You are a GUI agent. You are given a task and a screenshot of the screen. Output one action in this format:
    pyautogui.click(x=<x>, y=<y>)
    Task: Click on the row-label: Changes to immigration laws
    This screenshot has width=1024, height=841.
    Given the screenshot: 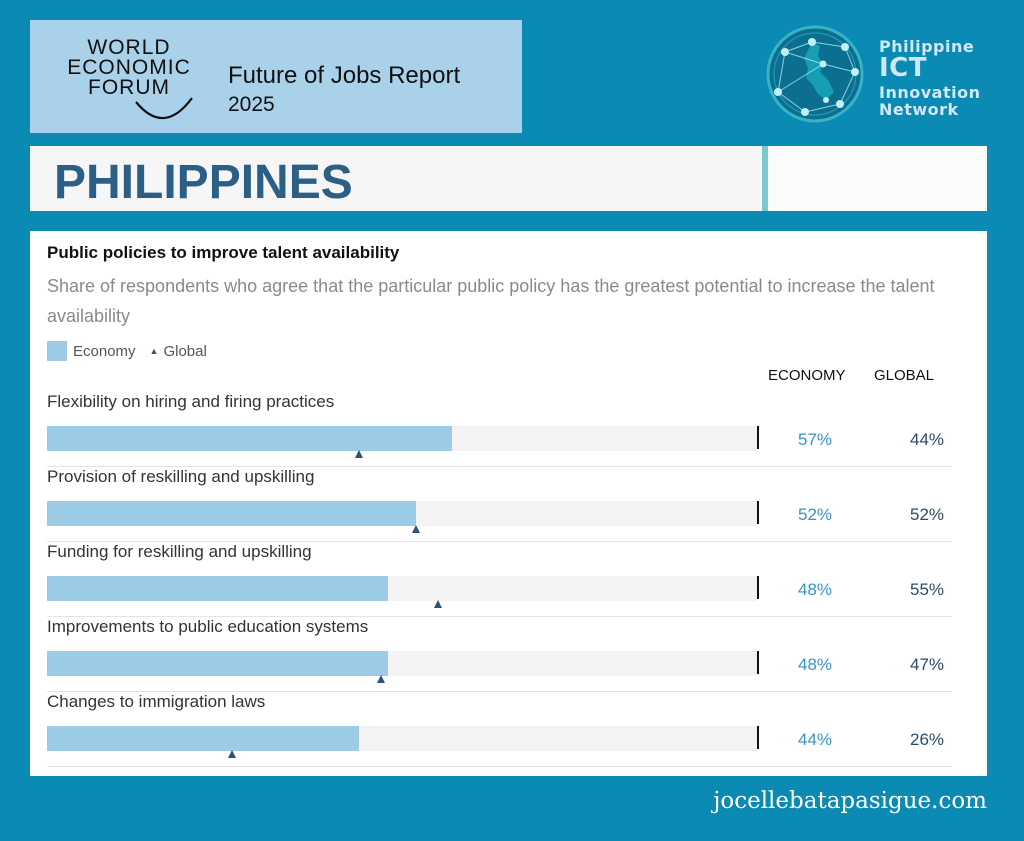 What is the action you would take?
    pyautogui.click(x=156, y=701)
    